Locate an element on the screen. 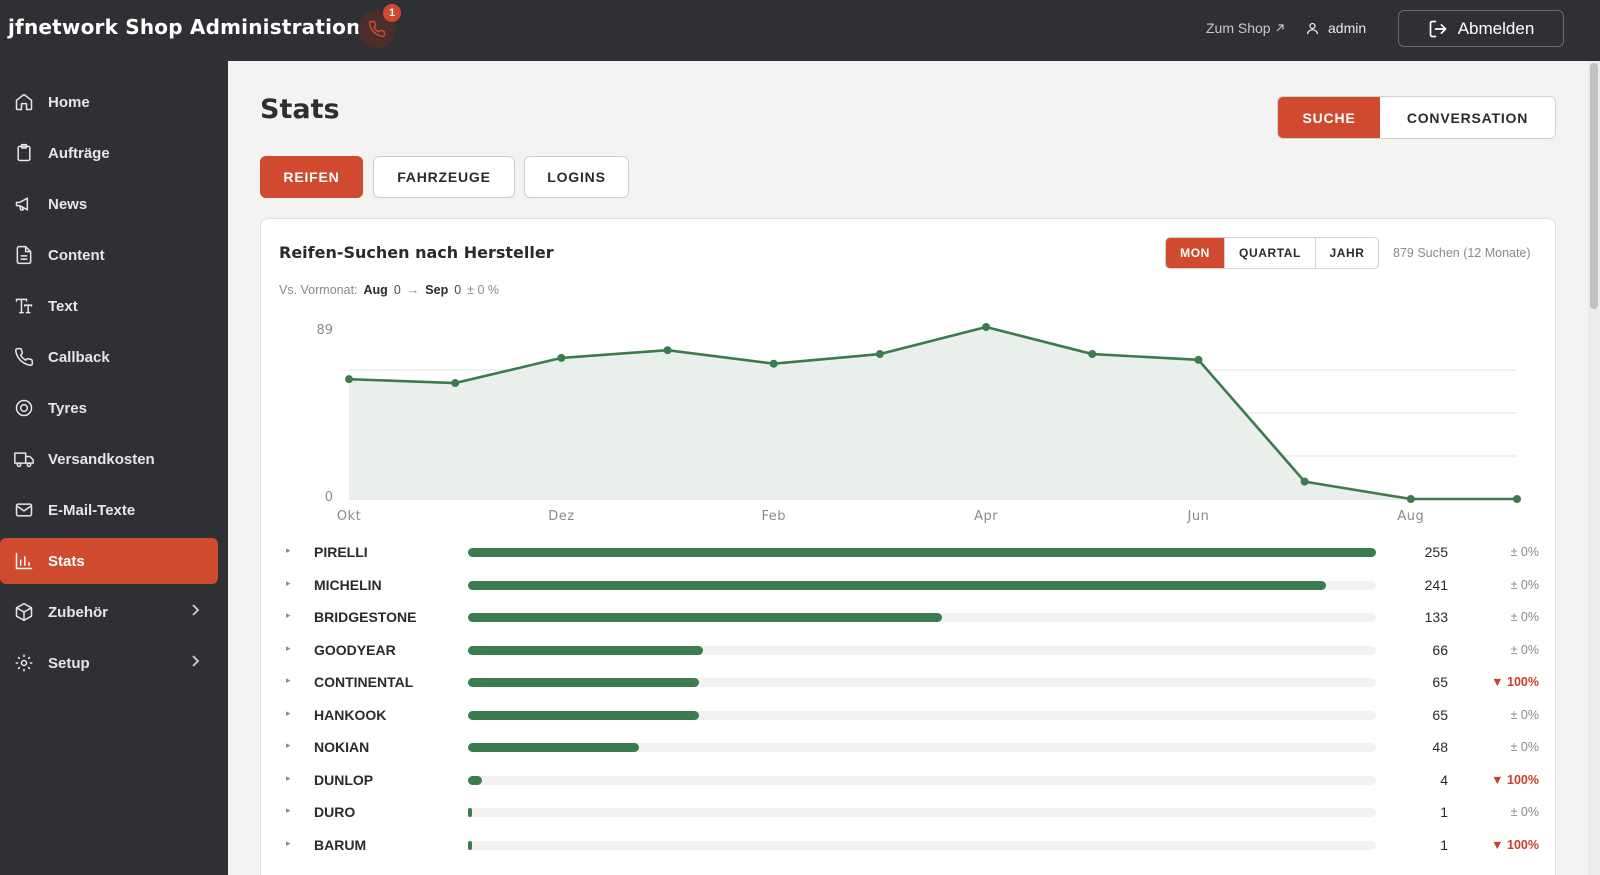 Image resolution: width=1600 pixels, height=875 pixels. shop-link: Zum Shop is located at coordinates (1245, 28).